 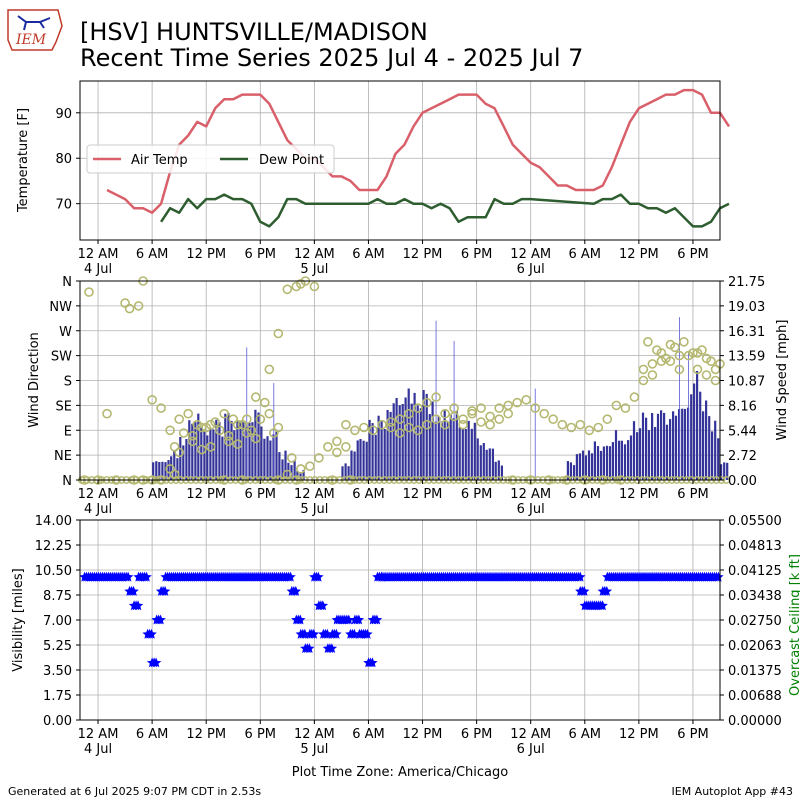 What do you see at coordinates (368, 734) in the screenshot?
I see `x-tick-label: 6 AM` at bounding box center [368, 734].